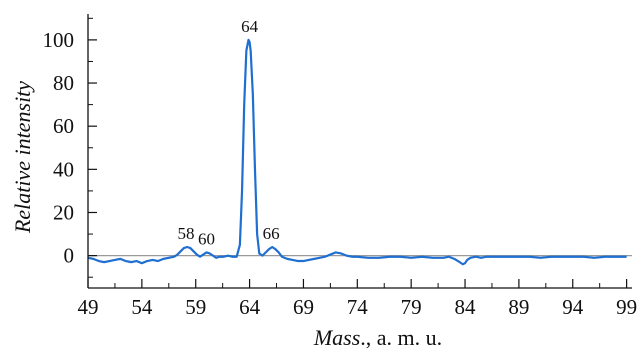 The height and width of the screenshot is (352, 642). I want to click on y-axis-title: Relative intensity, so click(22, 157).